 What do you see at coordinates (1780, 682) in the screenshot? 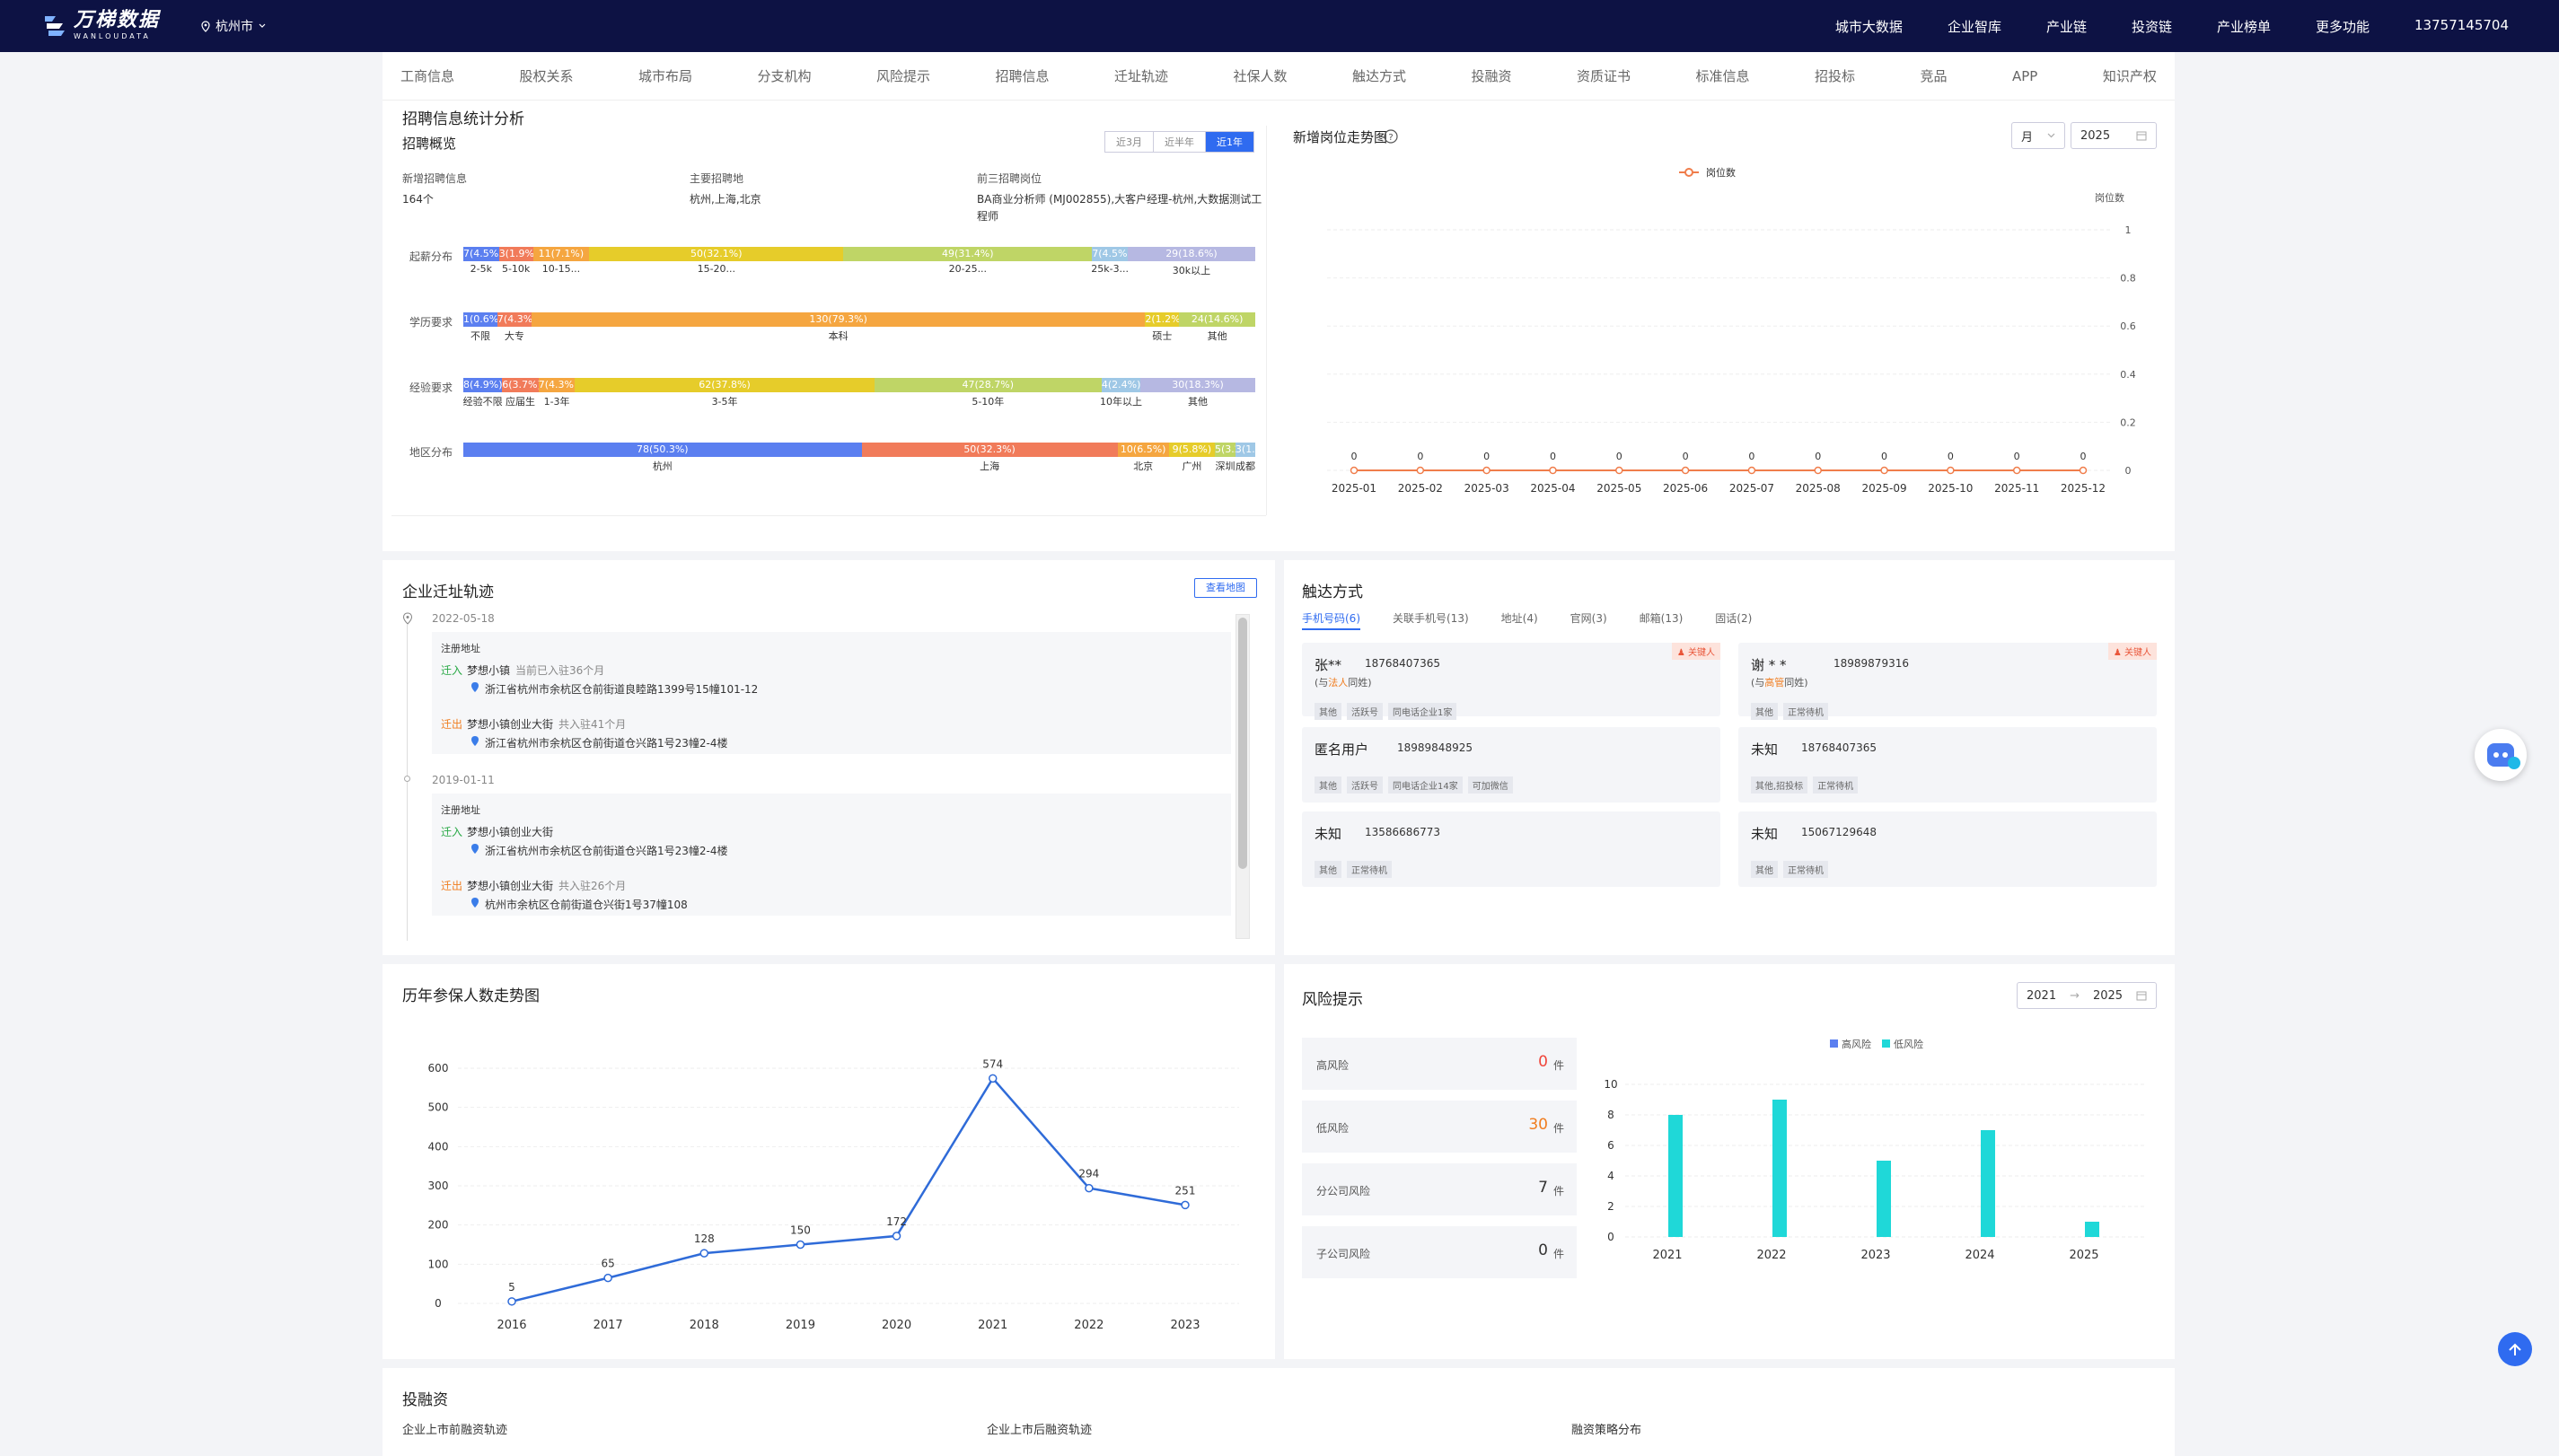
I see `contact-relation: (与高管同姓)` at bounding box center [1780, 682].